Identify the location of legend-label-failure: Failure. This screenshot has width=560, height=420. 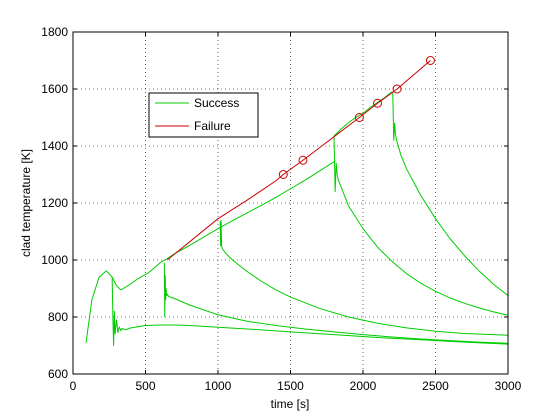
(212, 126).